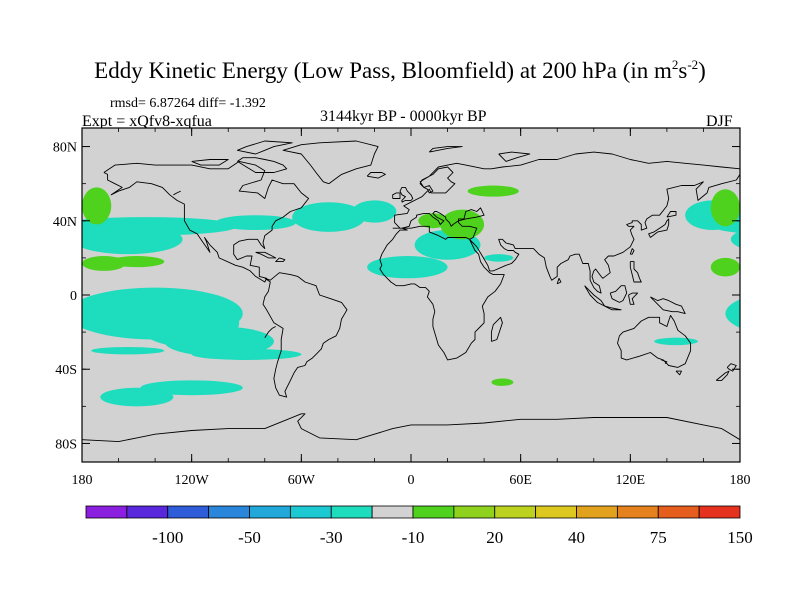  I want to click on y-tick-label: 80N, so click(65, 148).